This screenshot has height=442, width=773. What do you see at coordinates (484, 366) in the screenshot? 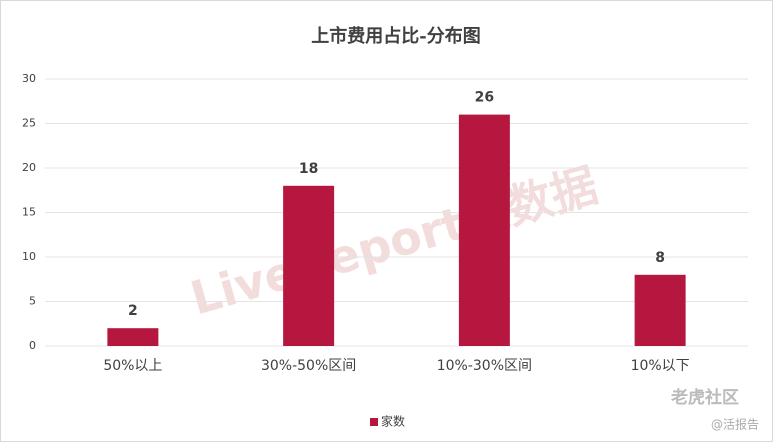
I see `x-tick-label: 10%-30%区间` at bounding box center [484, 366].